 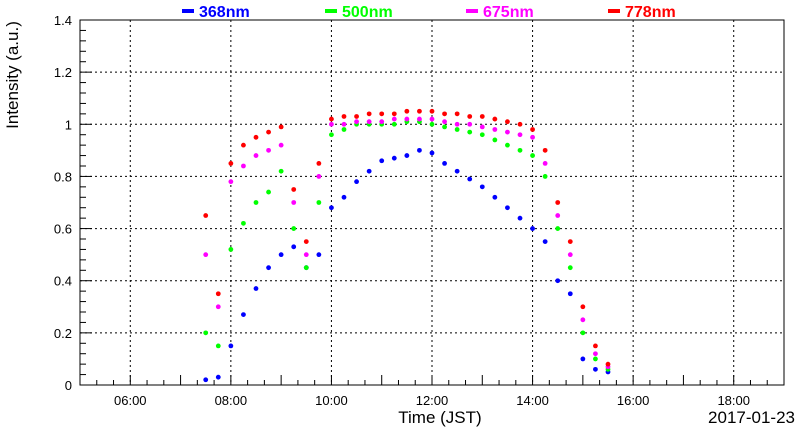 What do you see at coordinates (63, 20) in the screenshot?
I see `y-tick-label: 1.4` at bounding box center [63, 20].